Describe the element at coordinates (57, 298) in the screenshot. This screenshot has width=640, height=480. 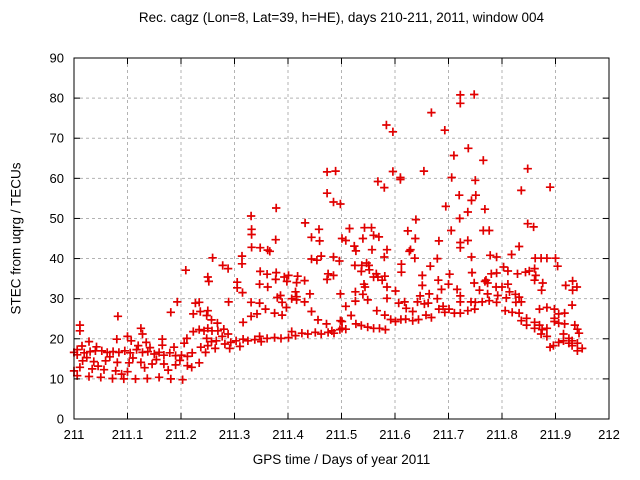
I see `y-tick-label: 30` at that location.